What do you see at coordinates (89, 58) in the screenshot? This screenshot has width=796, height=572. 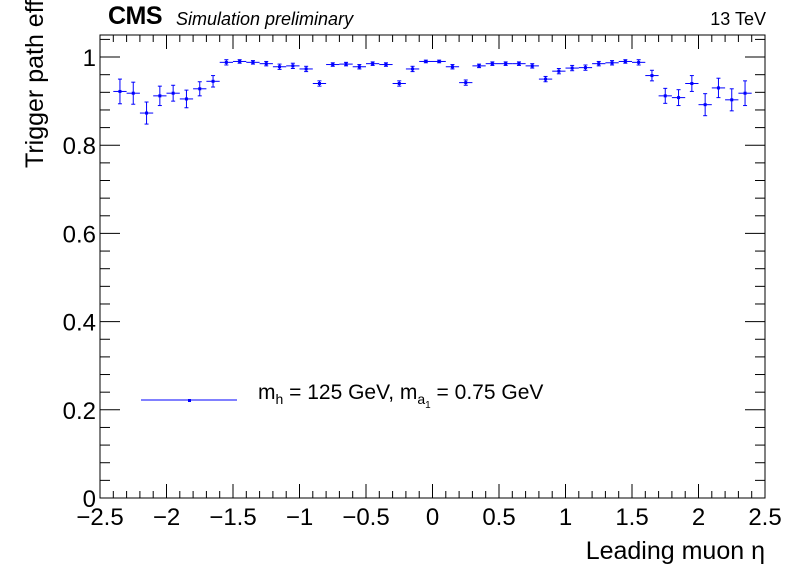 I see `y-tick-label: 1` at bounding box center [89, 58].